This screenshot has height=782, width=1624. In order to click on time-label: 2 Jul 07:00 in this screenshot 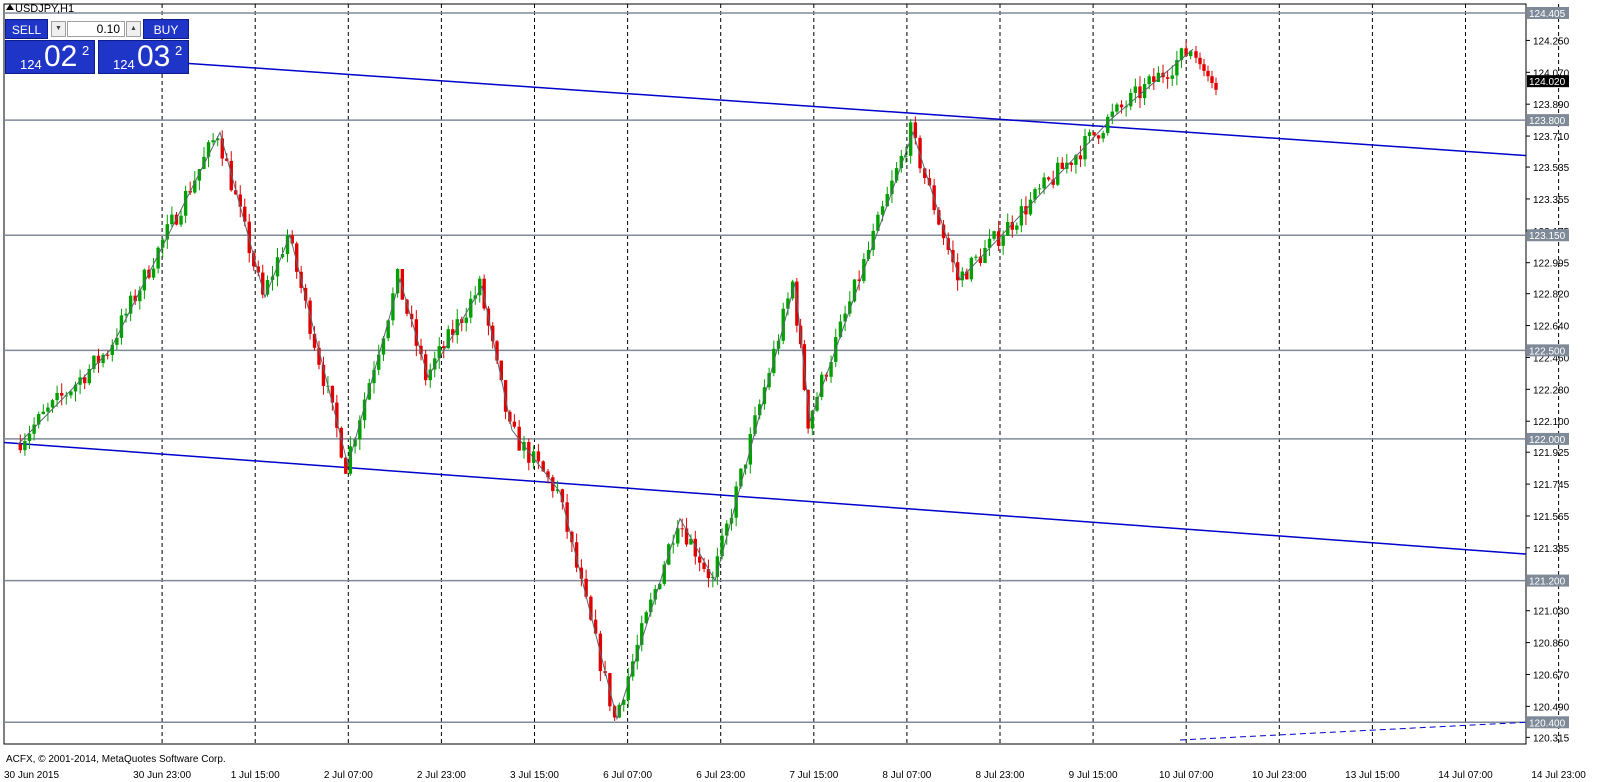, I will do `click(348, 775)`.